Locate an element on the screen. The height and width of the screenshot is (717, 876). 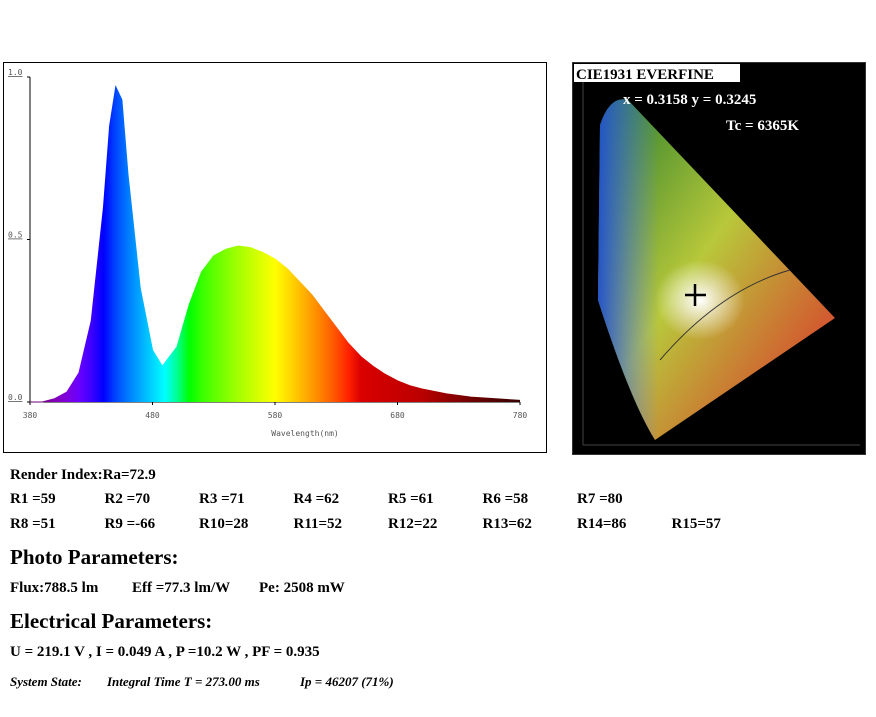
render-index-item: R9 =-66 is located at coordinates (130, 524).